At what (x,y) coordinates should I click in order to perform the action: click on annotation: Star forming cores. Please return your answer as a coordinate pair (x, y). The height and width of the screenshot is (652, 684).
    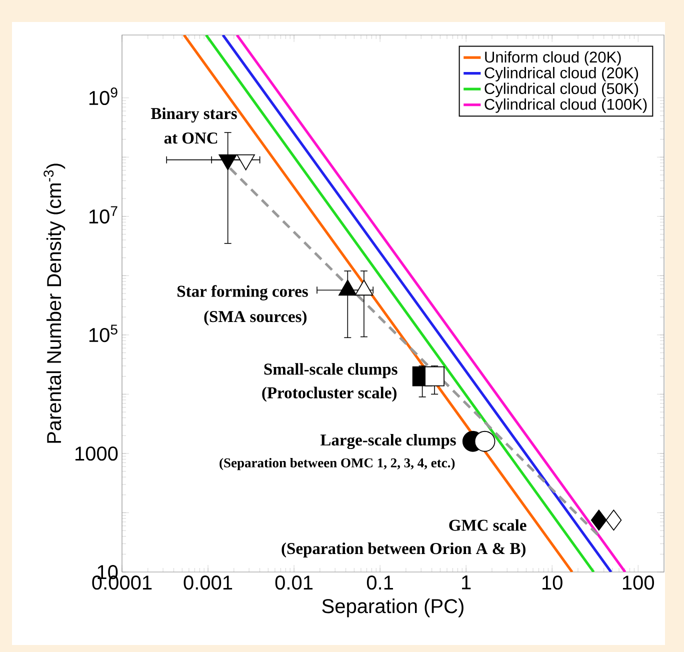
    Looking at the image, I should click on (243, 292).